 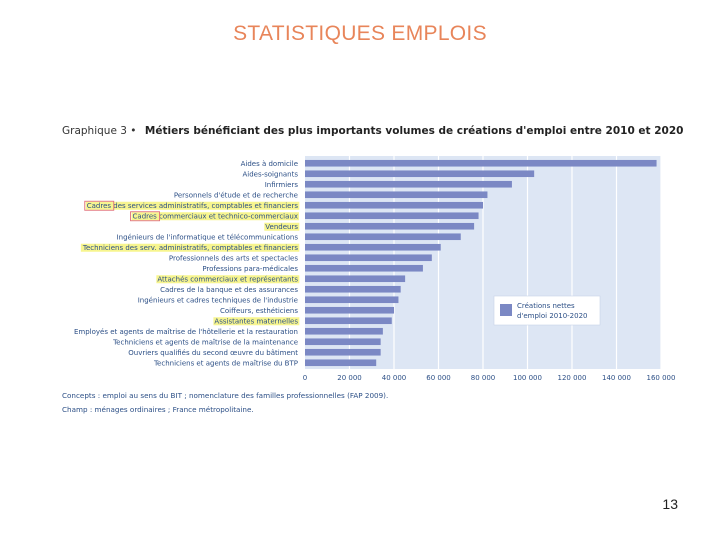 I want to click on category-label: Infirmiers, so click(x=282, y=185).